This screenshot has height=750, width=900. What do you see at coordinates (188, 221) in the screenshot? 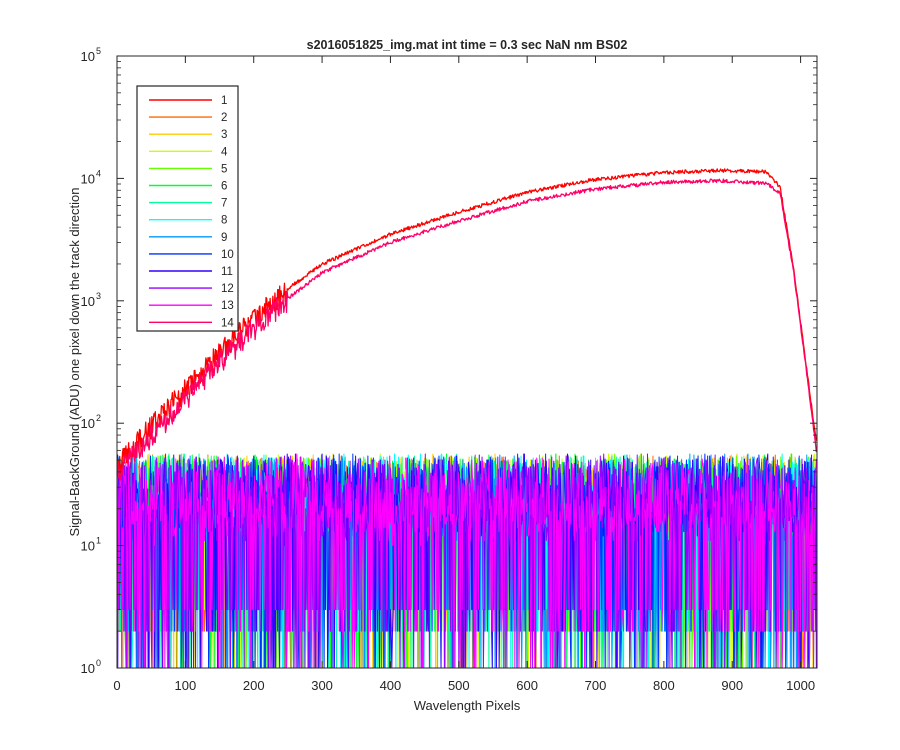
I see `legend-item: 8` at bounding box center [188, 221].